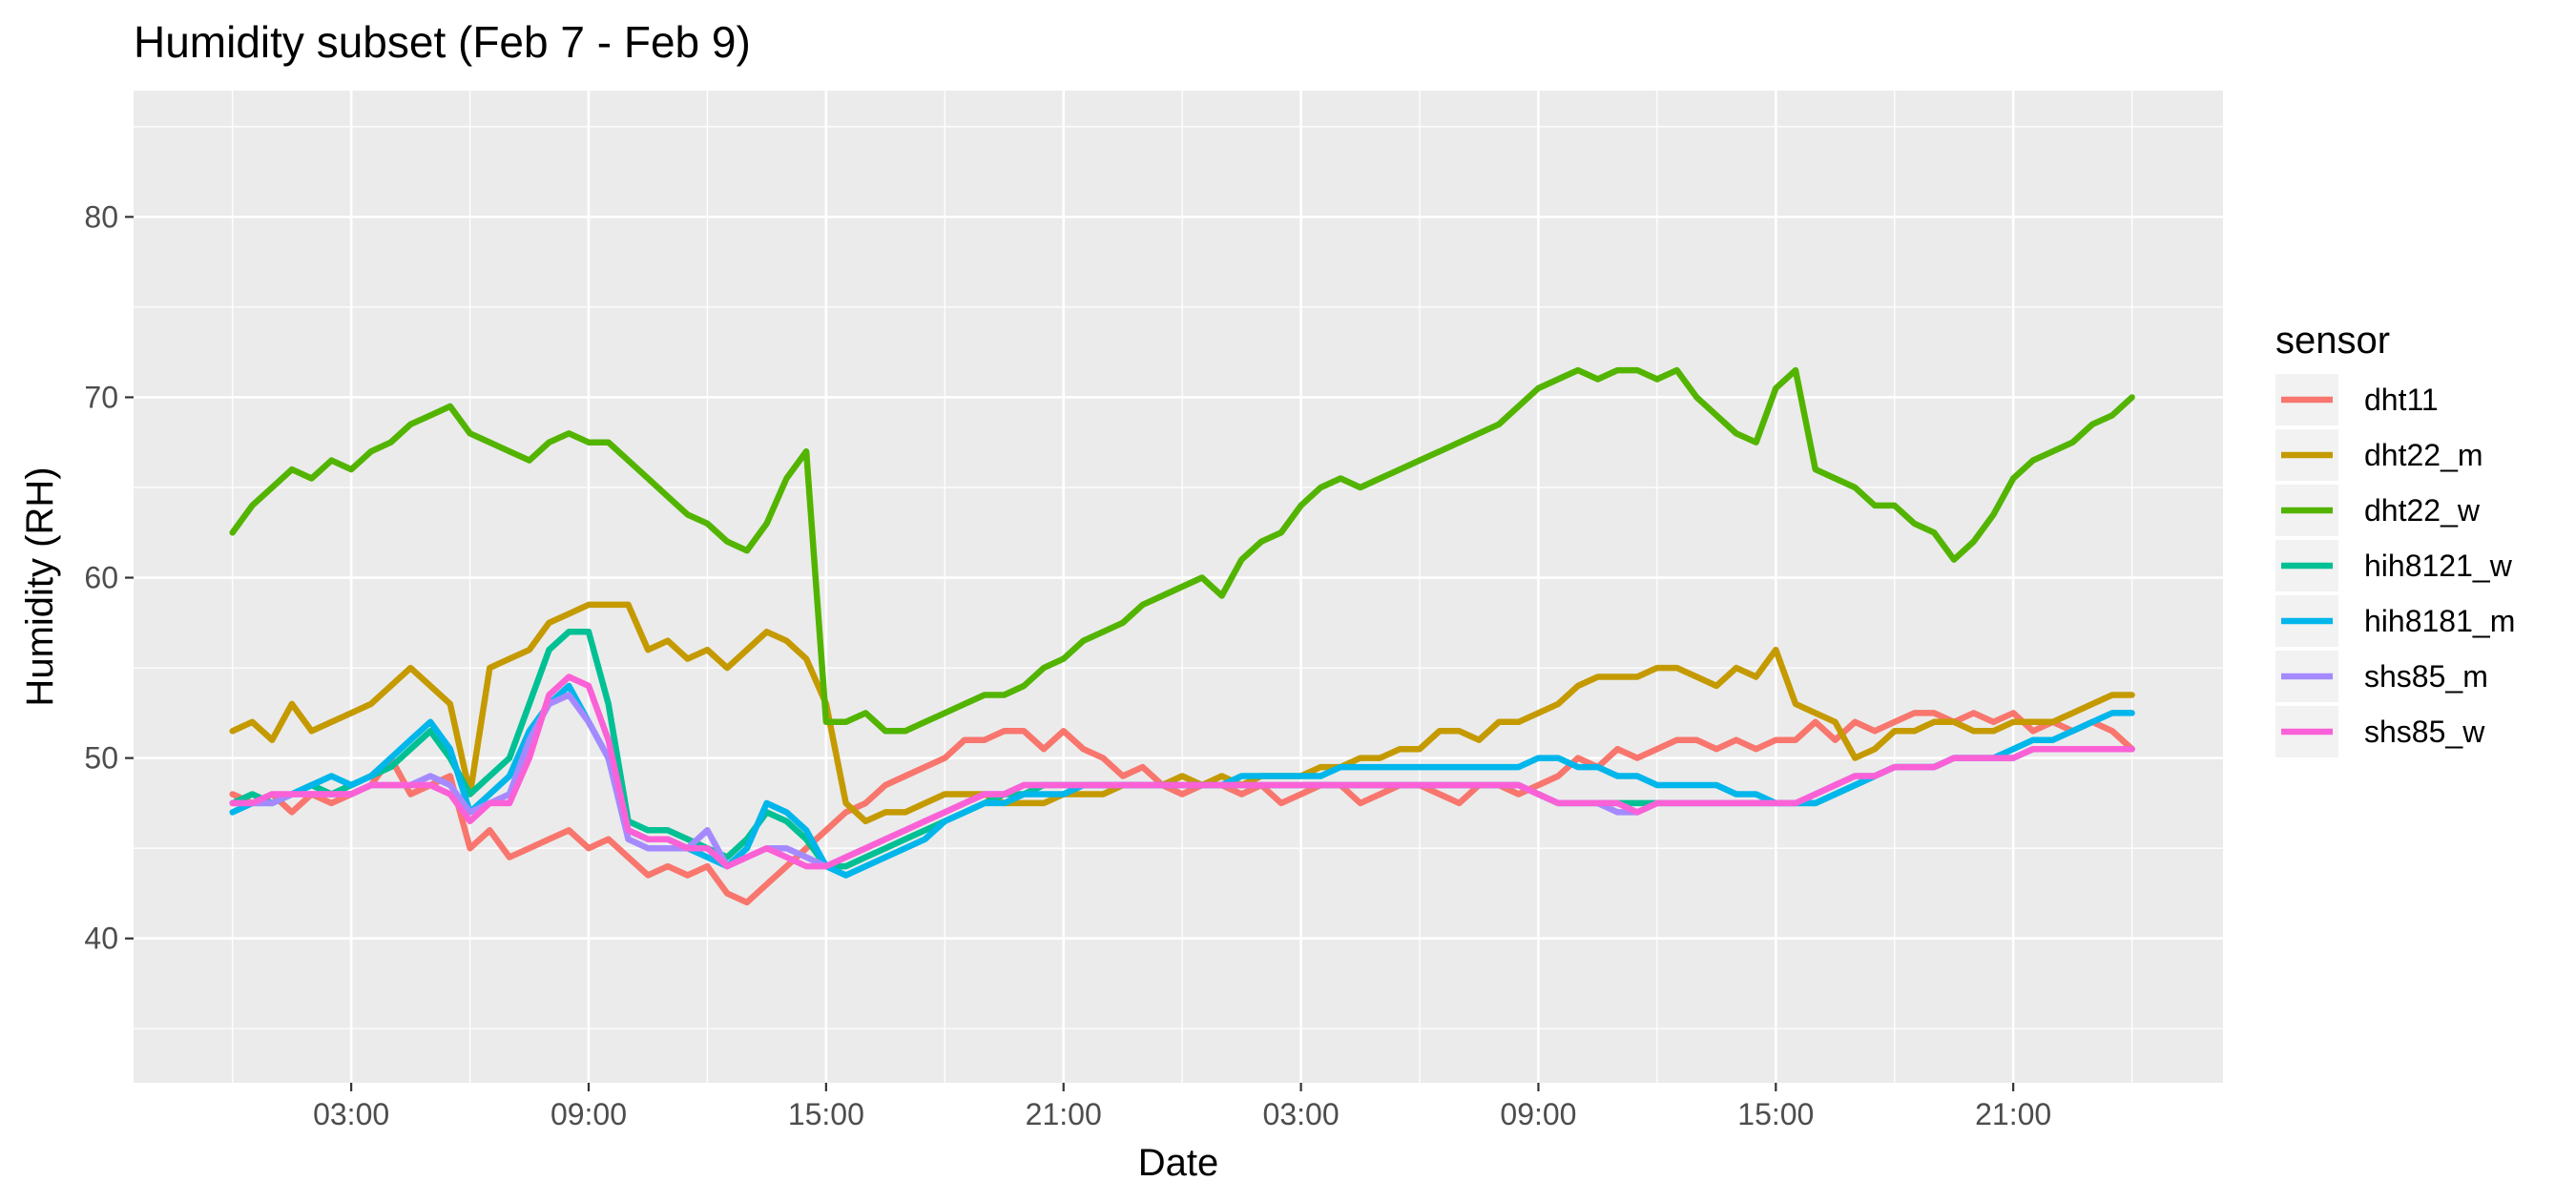  What do you see at coordinates (40, 586) in the screenshot?
I see `y-axis-title: Humidity (RH)` at bounding box center [40, 586].